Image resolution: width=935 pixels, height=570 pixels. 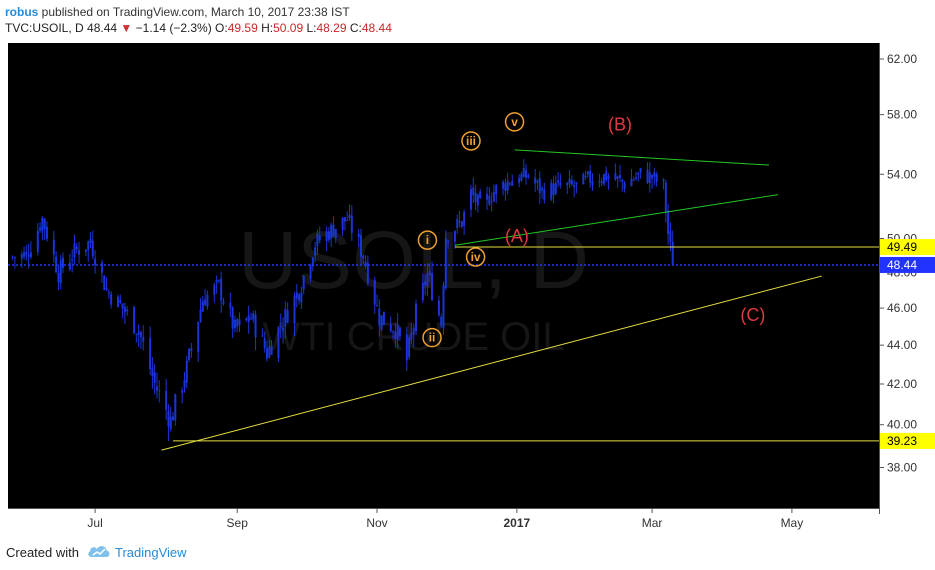 I want to click on price-tag-box, so click(x=907, y=247).